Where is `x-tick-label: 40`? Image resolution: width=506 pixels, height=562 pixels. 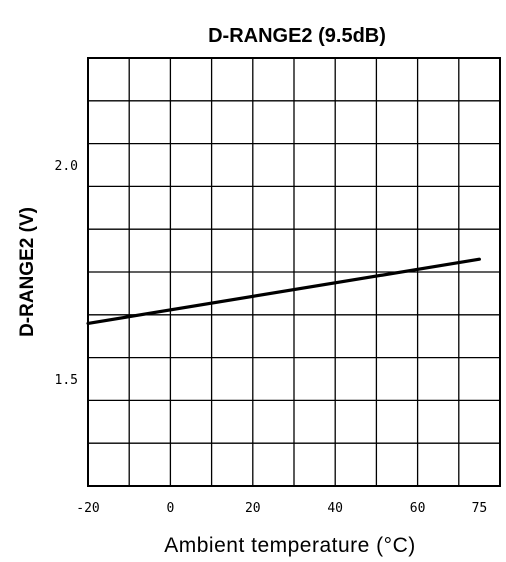 x-tick-label: 40 is located at coordinates (335, 508).